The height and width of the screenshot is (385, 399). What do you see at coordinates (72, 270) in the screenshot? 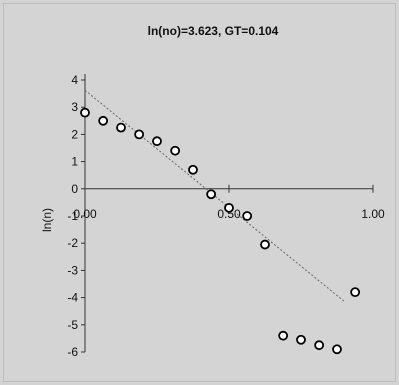
I see `y-tick-label: -3` at bounding box center [72, 270].